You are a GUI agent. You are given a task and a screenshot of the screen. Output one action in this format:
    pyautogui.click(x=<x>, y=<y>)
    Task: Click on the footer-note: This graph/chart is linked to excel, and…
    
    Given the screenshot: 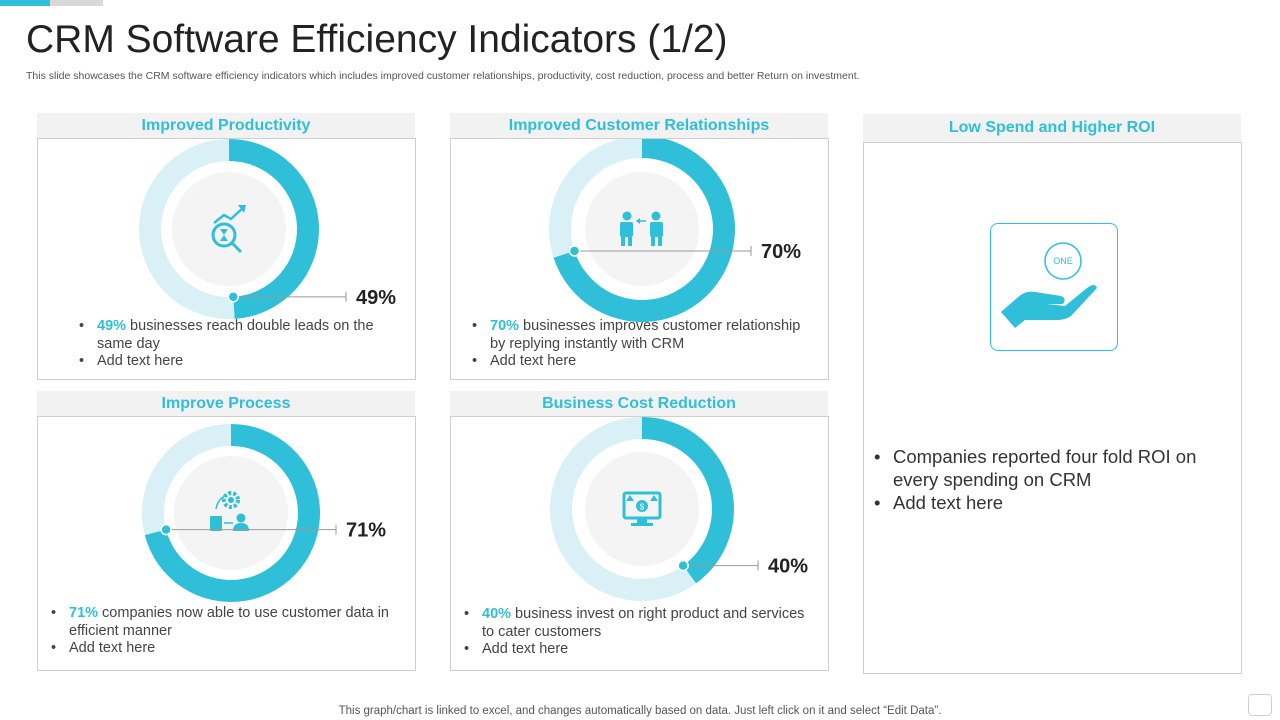 What is the action you would take?
    pyautogui.click(x=640, y=711)
    